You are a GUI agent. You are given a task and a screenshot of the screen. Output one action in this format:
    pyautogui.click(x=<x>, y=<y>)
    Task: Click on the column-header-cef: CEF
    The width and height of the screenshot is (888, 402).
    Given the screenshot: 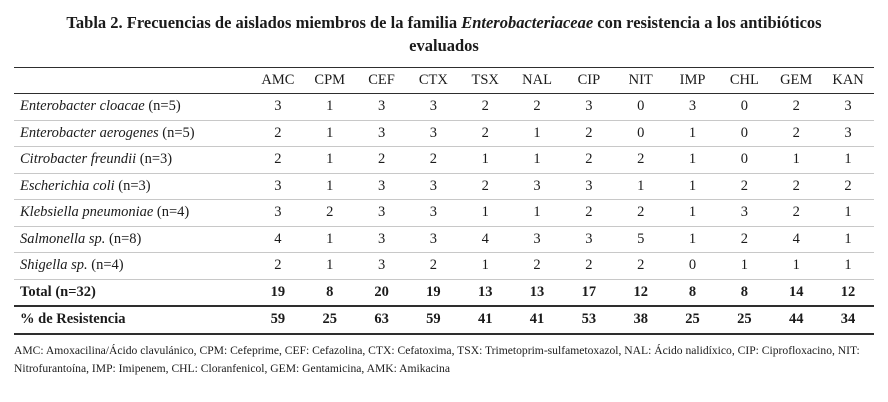 What is the action you would take?
    pyautogui.click(x=381, y=79)
    